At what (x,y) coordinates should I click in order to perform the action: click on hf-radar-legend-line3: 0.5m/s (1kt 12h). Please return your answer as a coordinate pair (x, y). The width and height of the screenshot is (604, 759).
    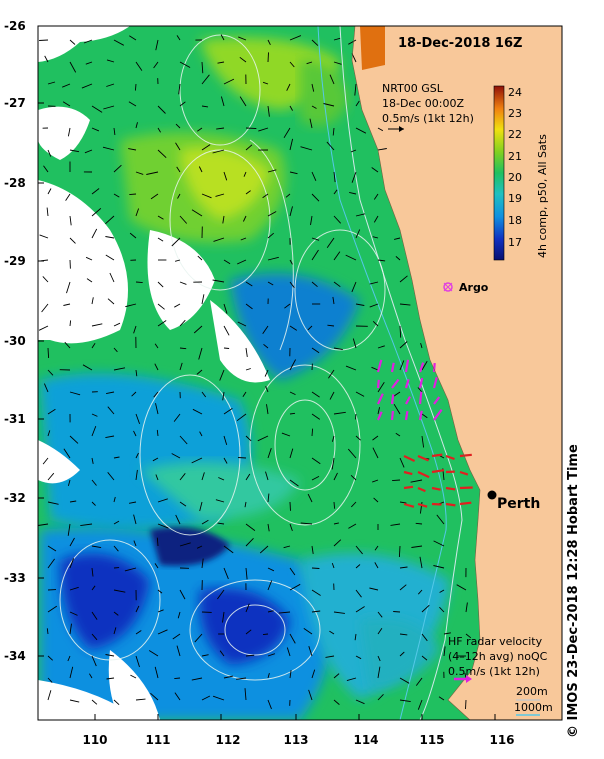
    Looking at the image, I should click on (494, 671).